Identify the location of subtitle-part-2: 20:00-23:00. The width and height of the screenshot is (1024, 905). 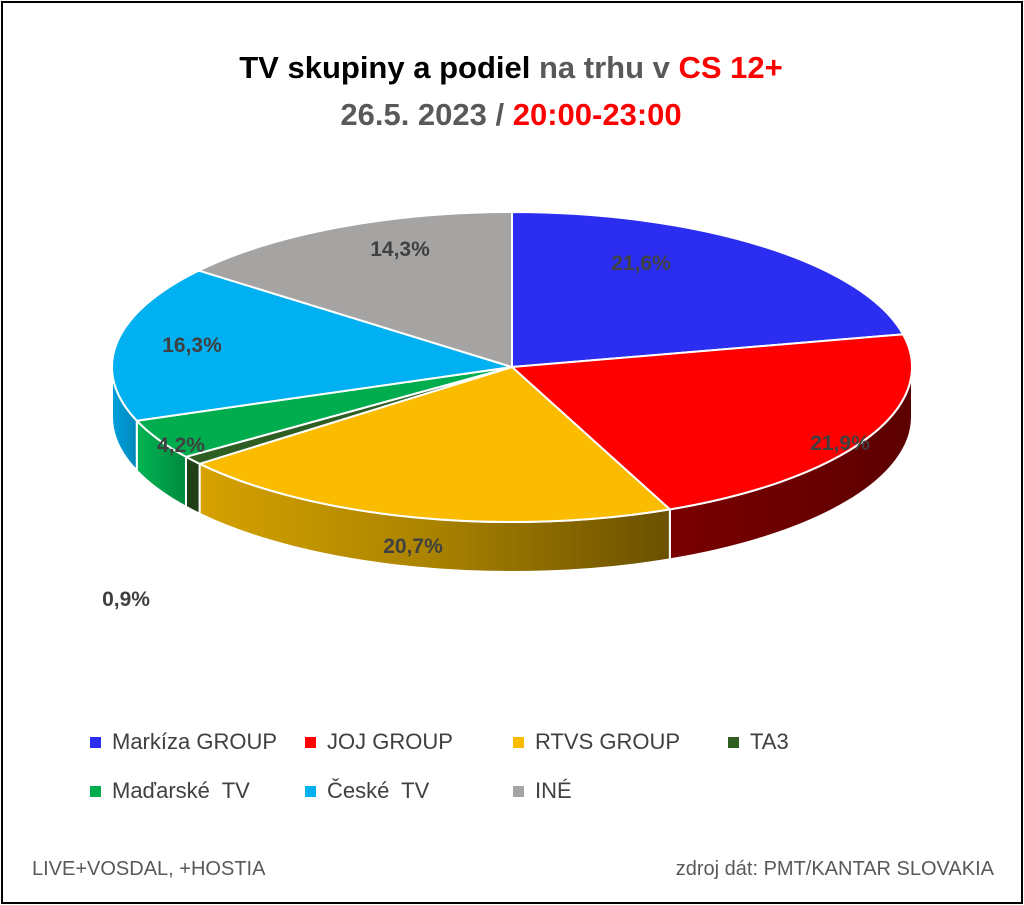
(597, 114).